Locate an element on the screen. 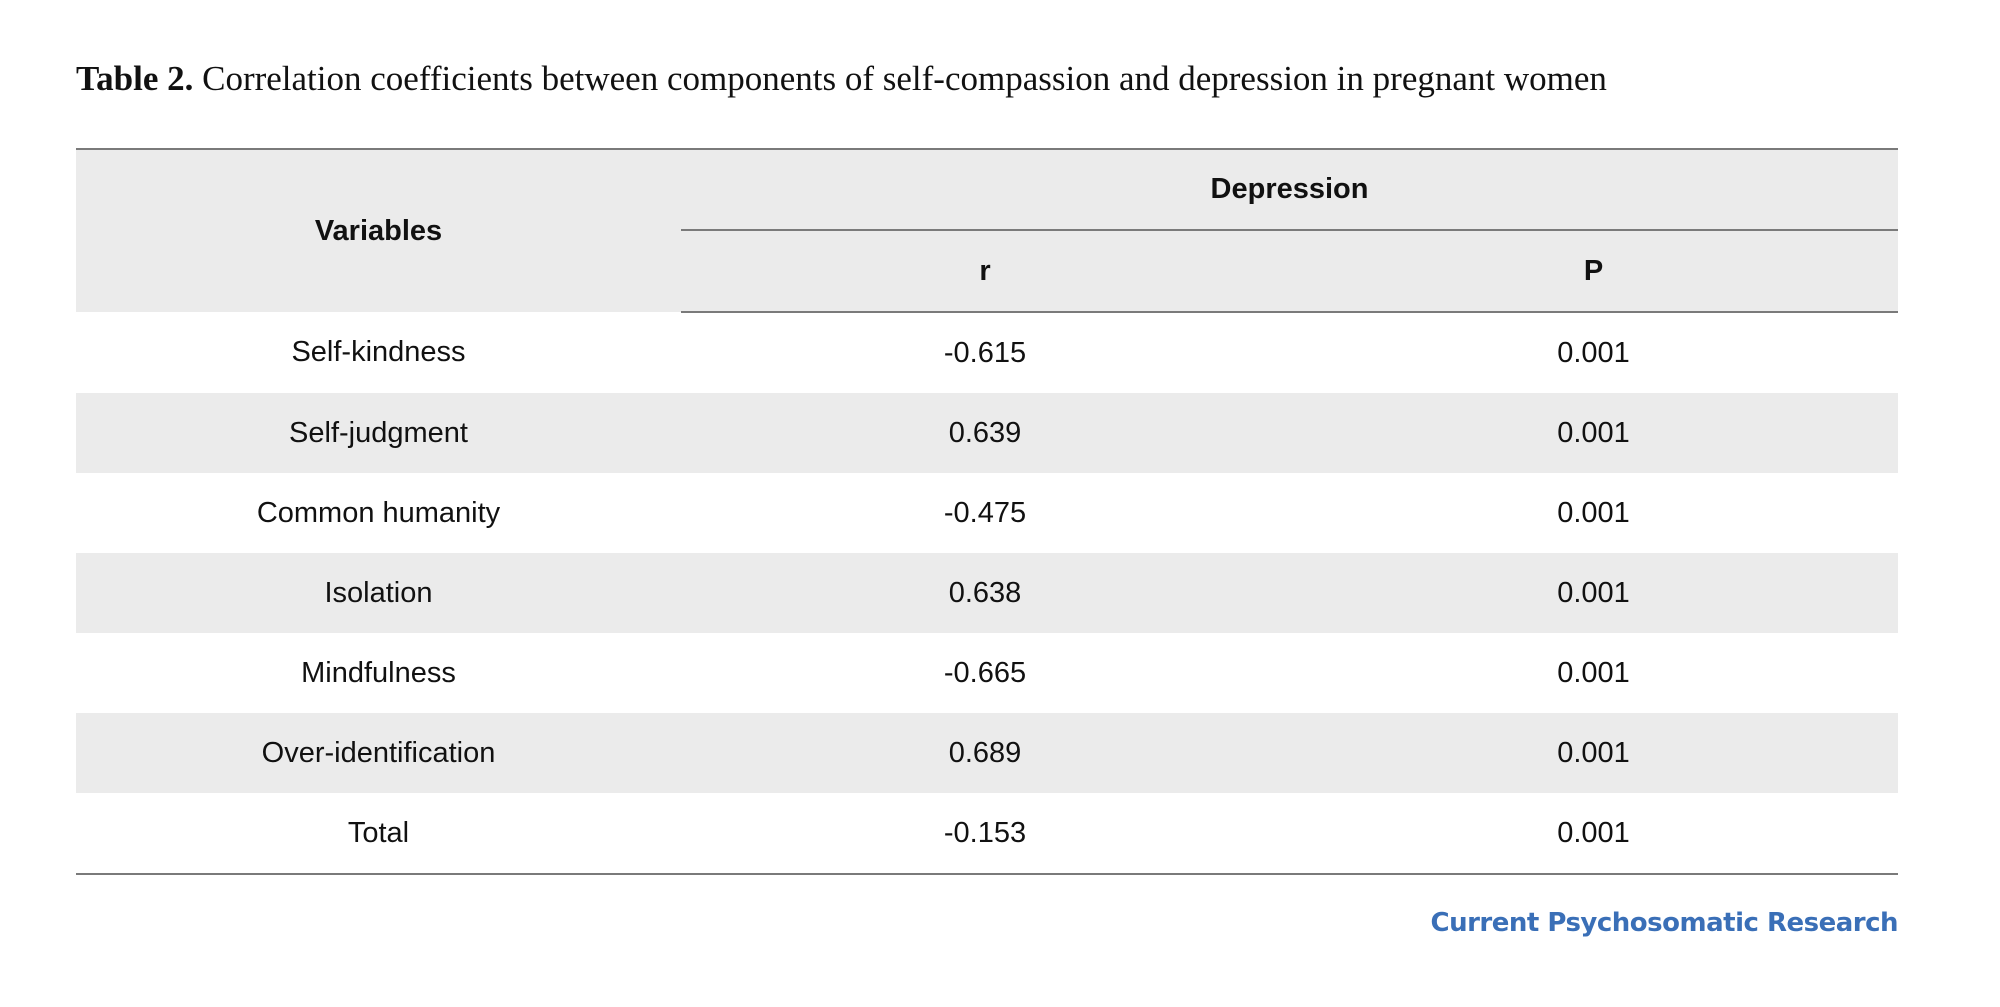 The height and width of the screenshot is (1007, 2000). table-row: Self-judgment 0.639 0.001 is located at coordinates (987, 433).